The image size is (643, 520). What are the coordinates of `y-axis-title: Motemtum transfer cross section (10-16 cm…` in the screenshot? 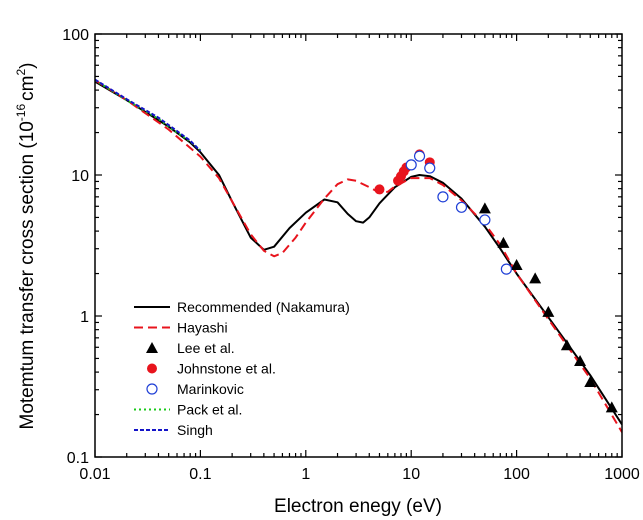 It's located at (26, 245).